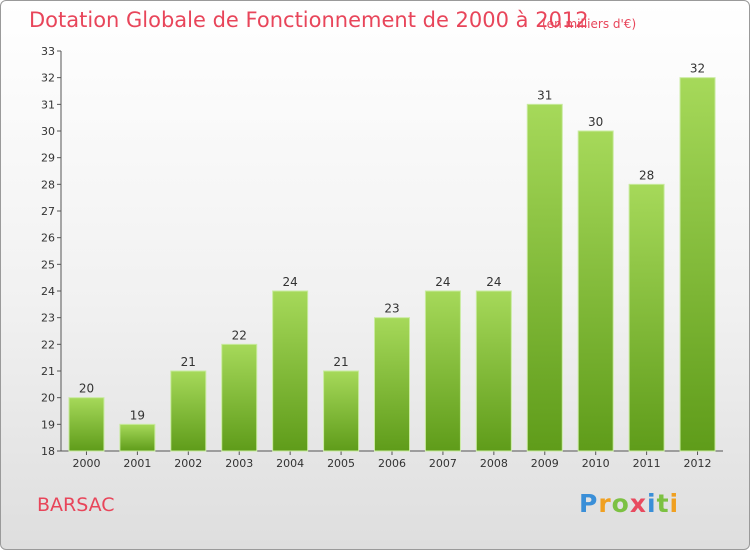  Describe the element at coordinates (48, 344) in the screenshot. I see `y-tick-label: 22` at that location.